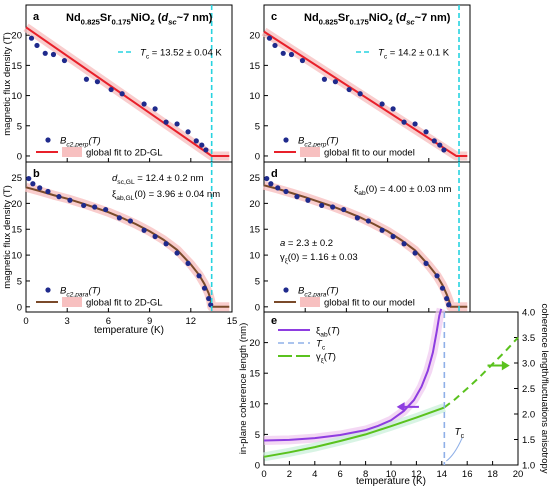  I want to click on panel-d-annotation-gamma: γξ(0) = 1.16 ± 0.03, so click(319, 258).